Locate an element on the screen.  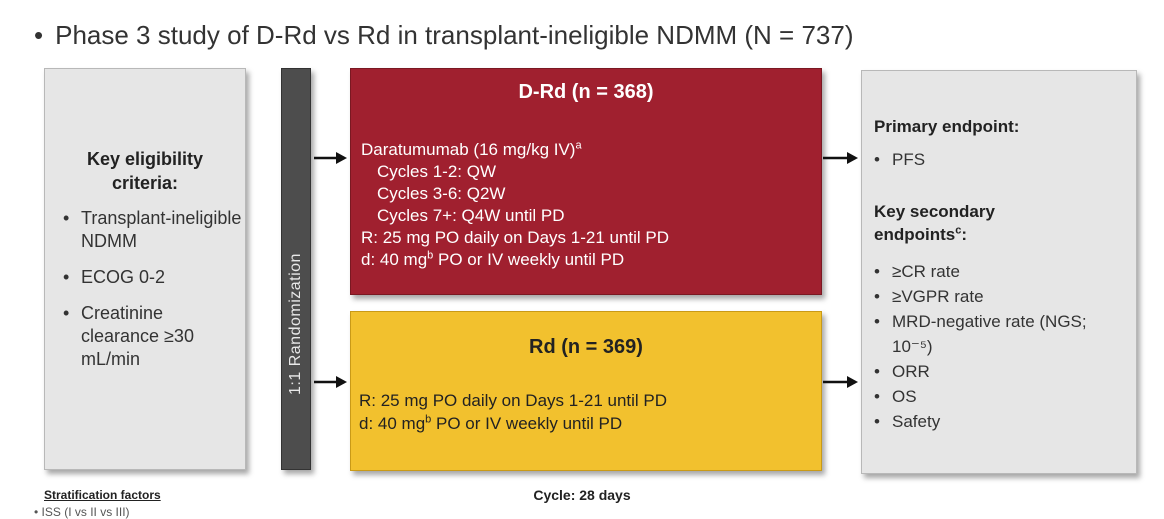
arrow-to-rd is located at coordinates (330, 382).